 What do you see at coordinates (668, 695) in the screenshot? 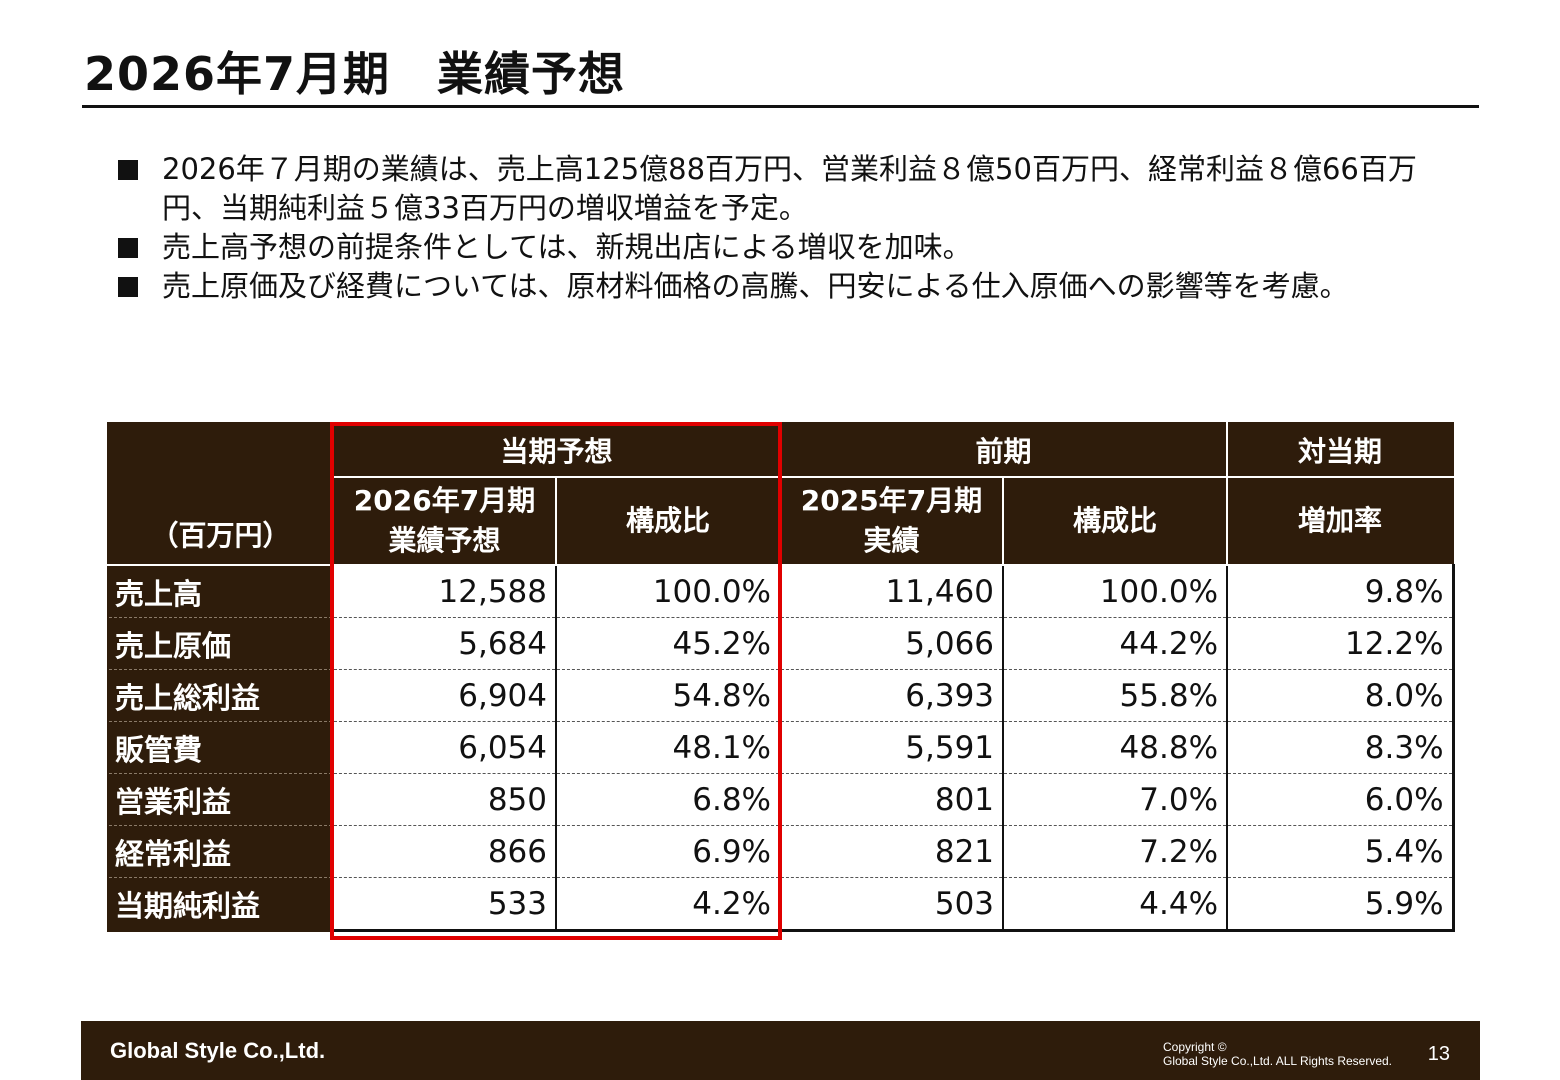
I see `cell-forecast-ratio: 54.8%` at bounding box center [668, 695].